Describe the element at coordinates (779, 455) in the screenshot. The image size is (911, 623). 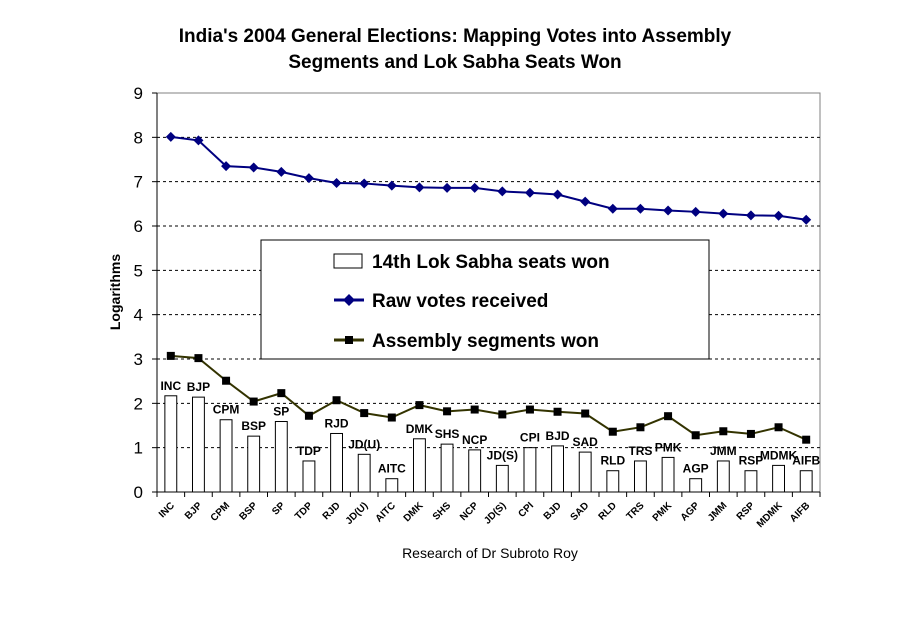
I see `bar-data-label: MDMK` at that location.